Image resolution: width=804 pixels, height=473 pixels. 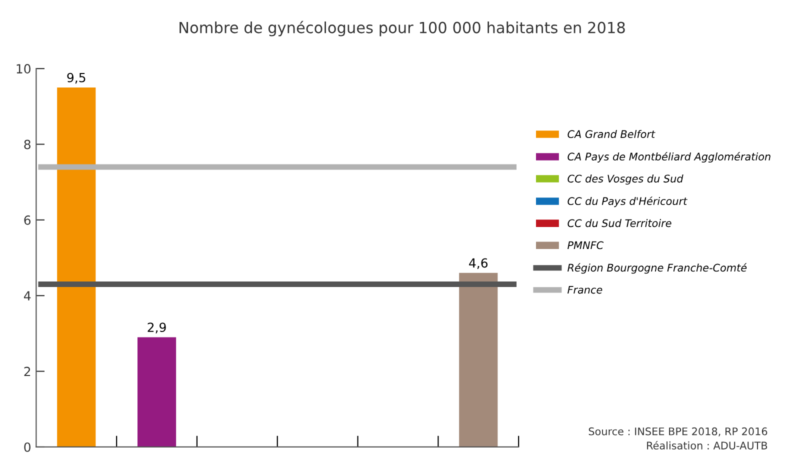 What do you see at coordinates (76, 78) in the screenshot?
I see `data-label: 9,5` at bounding box center [76, 78].